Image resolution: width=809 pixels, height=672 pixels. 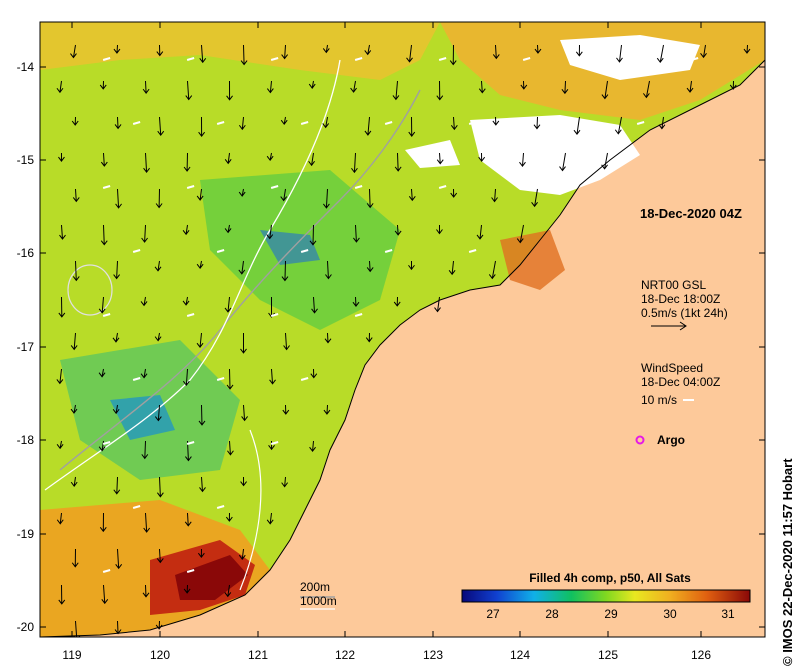 What do you see at coordinates (670, 614) in the screenshot?
I see `colorbar-tick-label: 30` at bounding box center [670, 614].